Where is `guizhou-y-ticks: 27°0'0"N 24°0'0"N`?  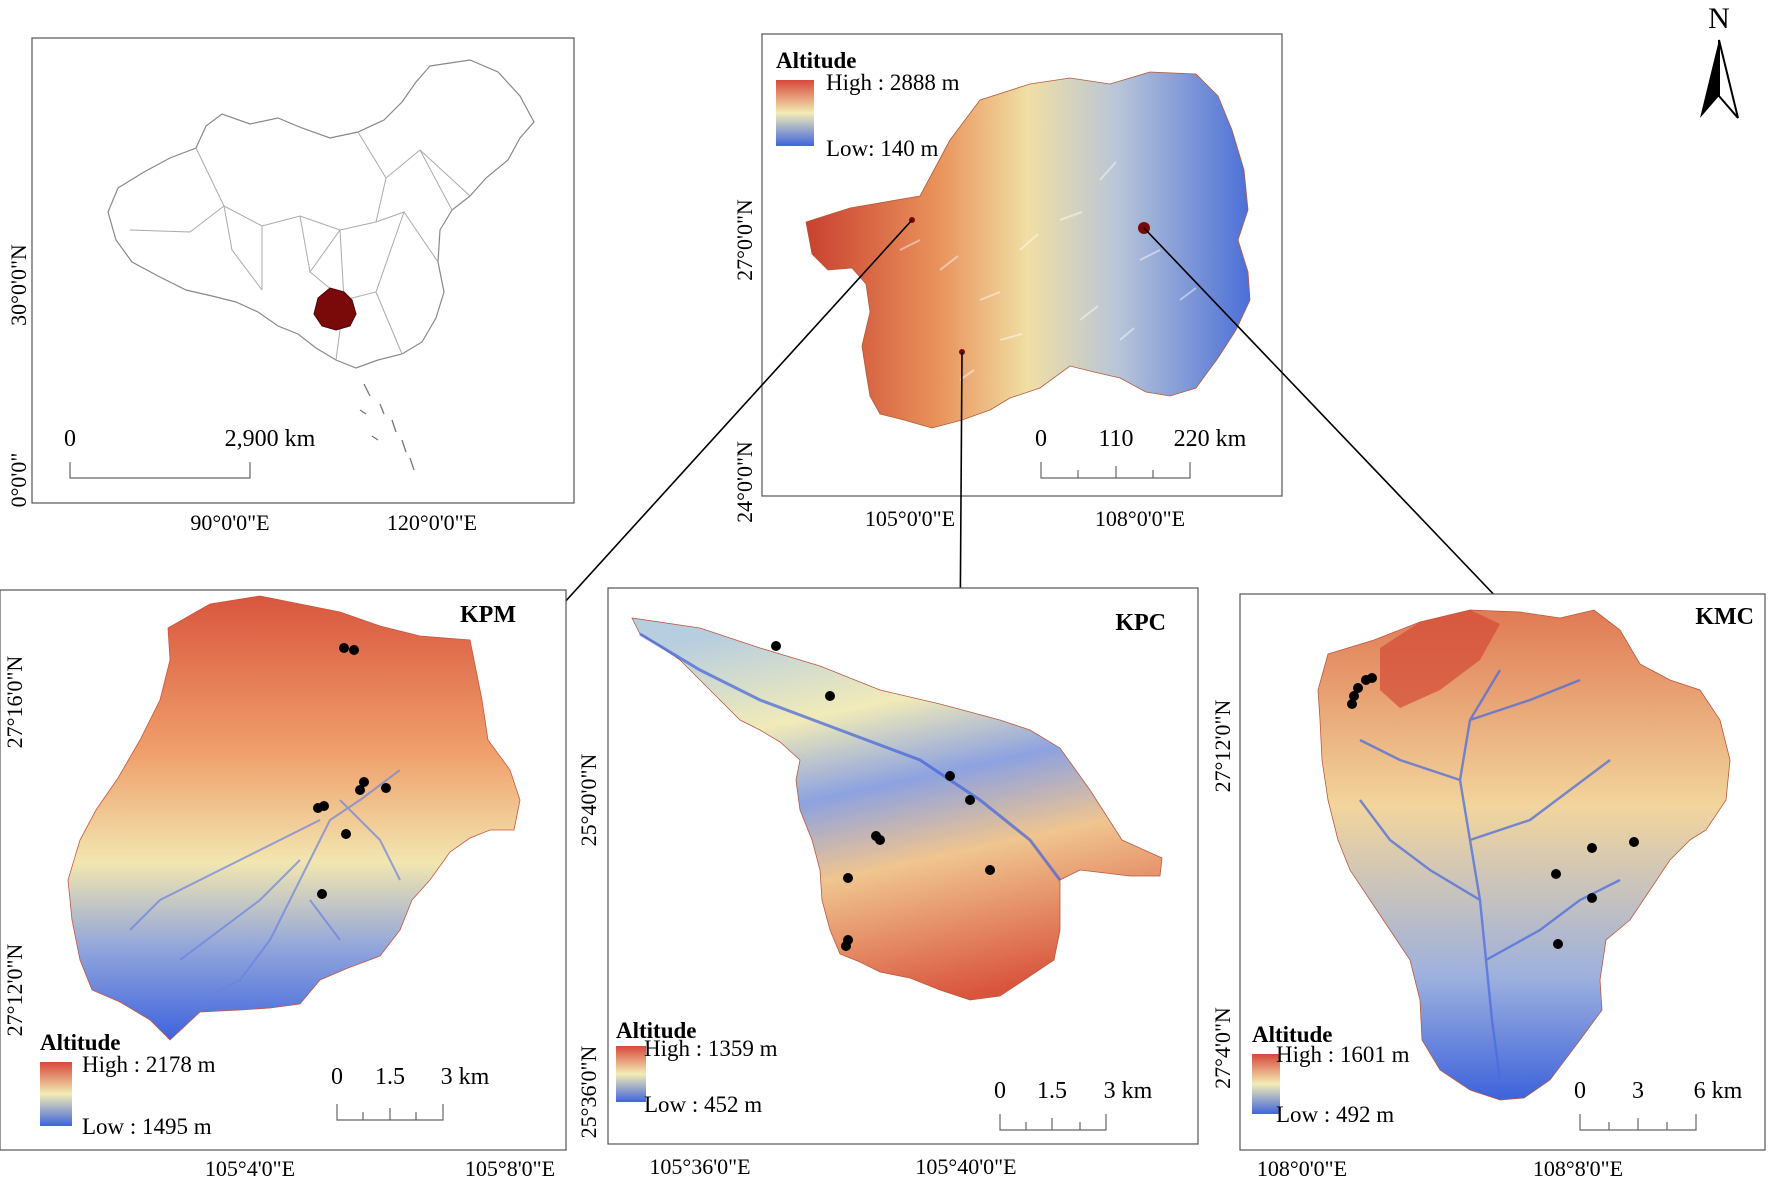
guizhou-y-ticks: 27°0'0"N 24°0'0"N is located at coordinates (744, 361).